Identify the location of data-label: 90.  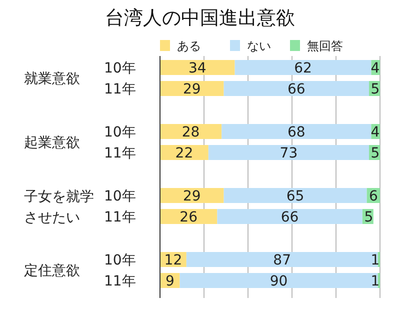
(279, 282).